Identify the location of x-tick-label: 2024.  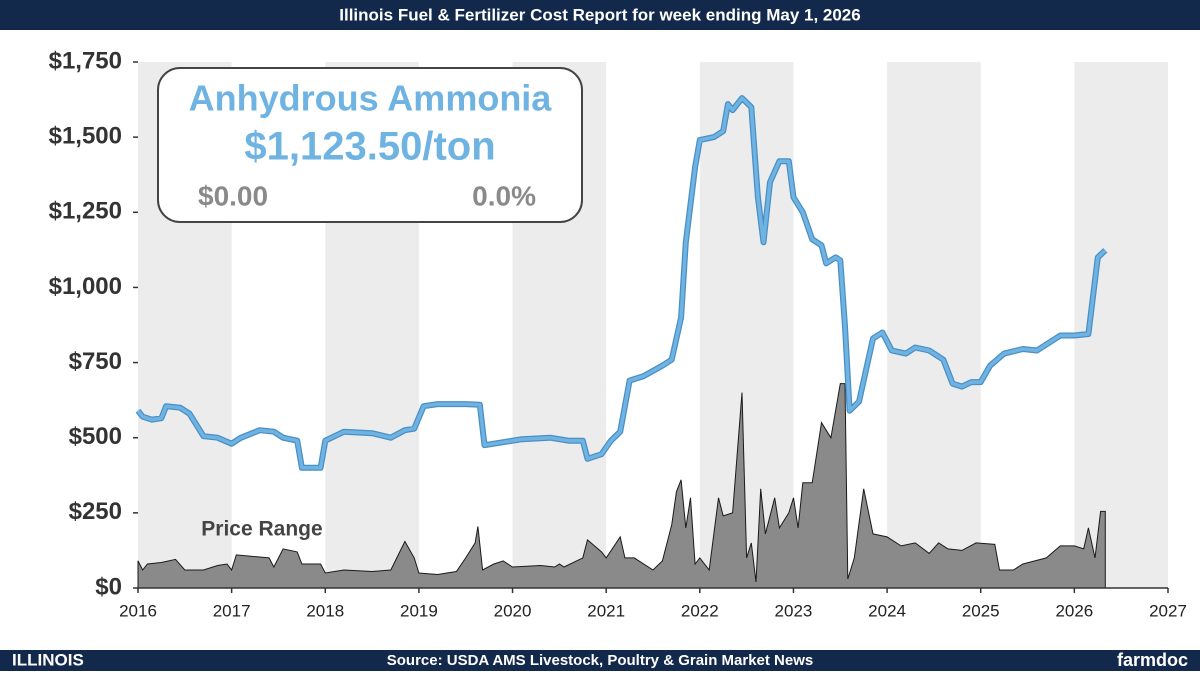
(887, 610).